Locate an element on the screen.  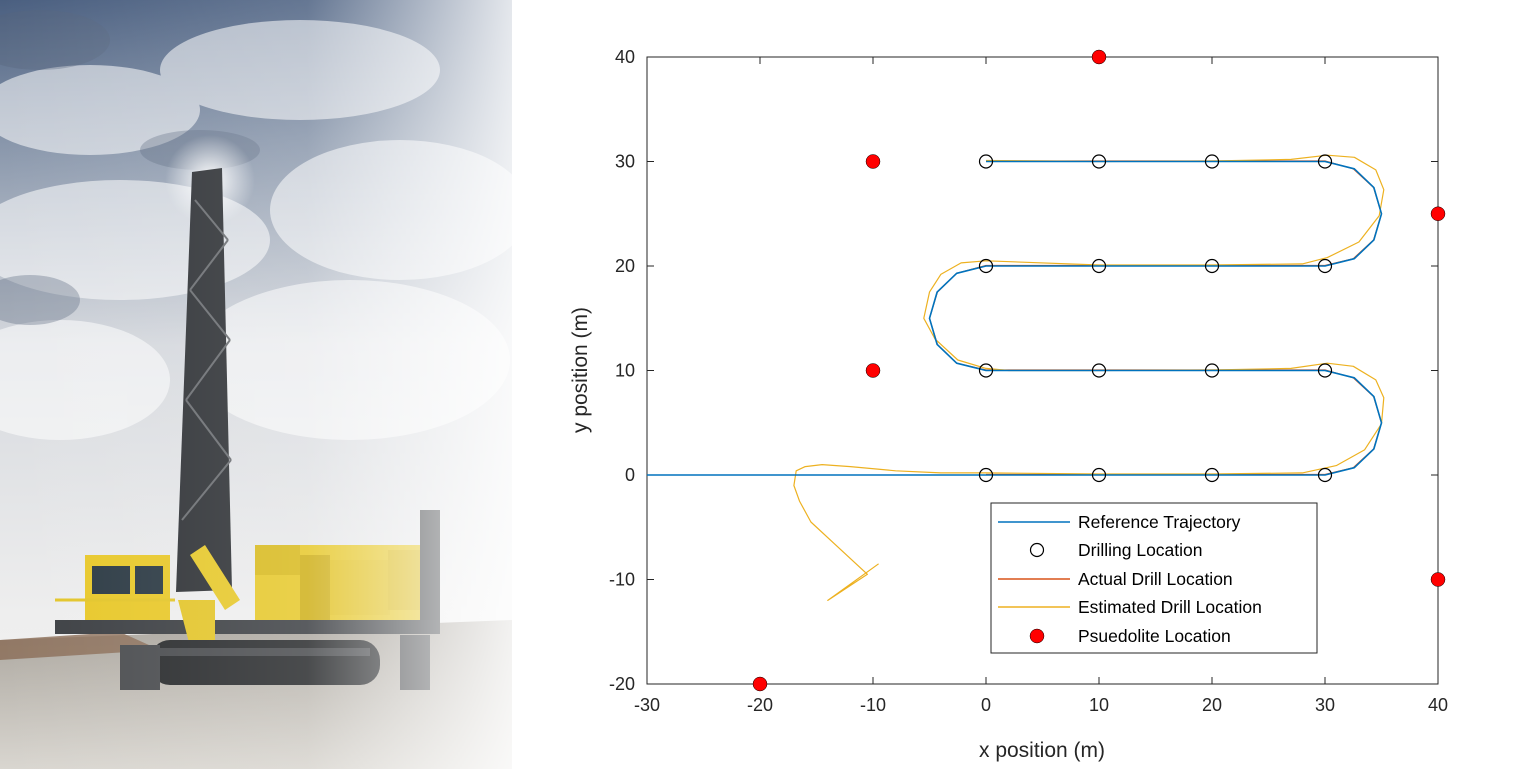
x-tick-label: -10 is located at coordinates (873, 705).